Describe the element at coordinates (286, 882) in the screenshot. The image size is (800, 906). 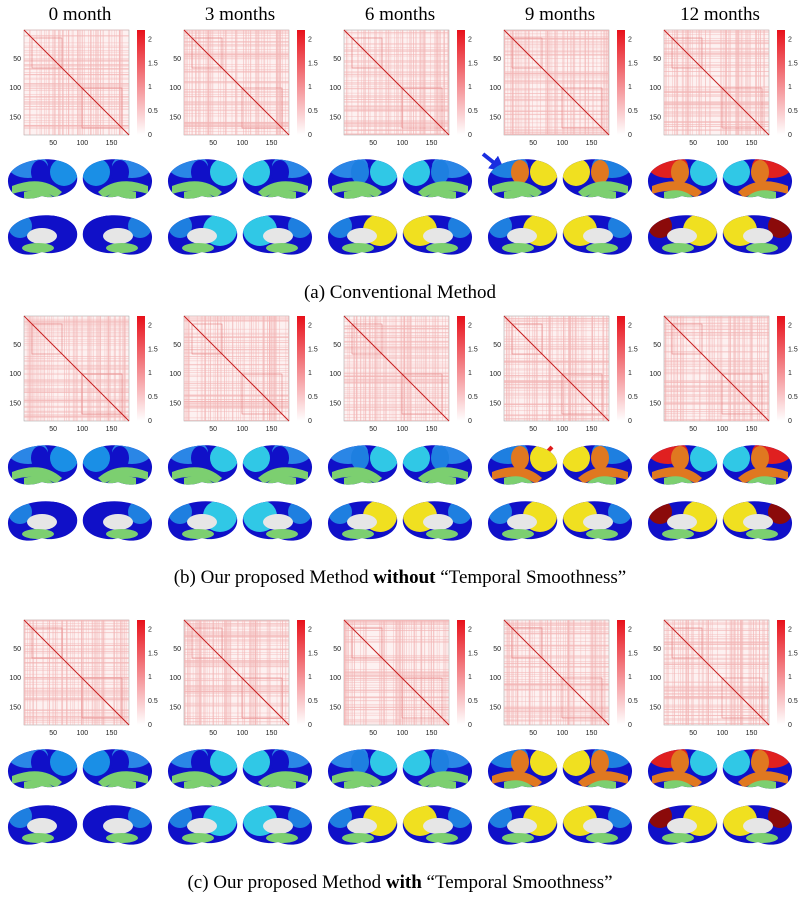
I see `caption-part: (c) Our proposed Method` at that location.